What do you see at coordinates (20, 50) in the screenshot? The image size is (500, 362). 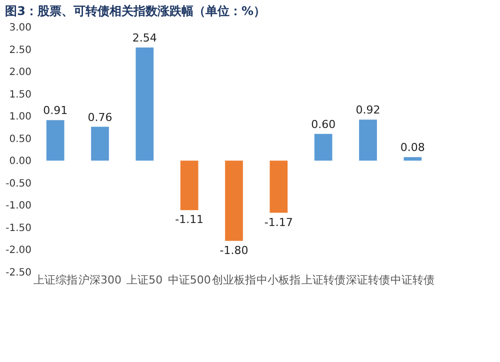 I see `y-tick-label: 2.50` at bounding box center [20, 50].